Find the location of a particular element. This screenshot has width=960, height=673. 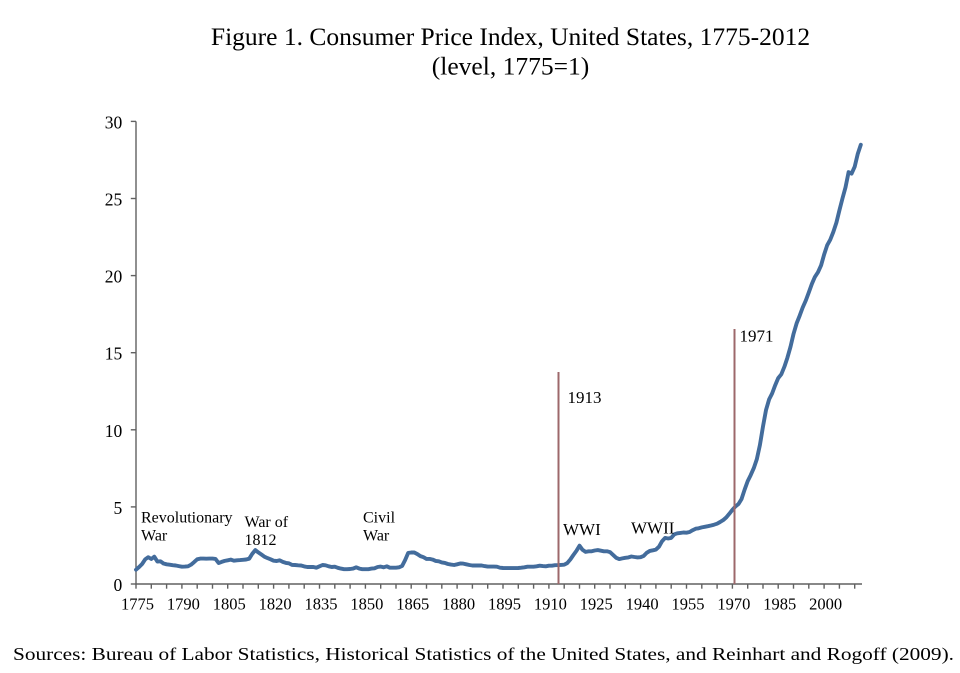

svg-text: 1812 is located at coordinates (261, 540).